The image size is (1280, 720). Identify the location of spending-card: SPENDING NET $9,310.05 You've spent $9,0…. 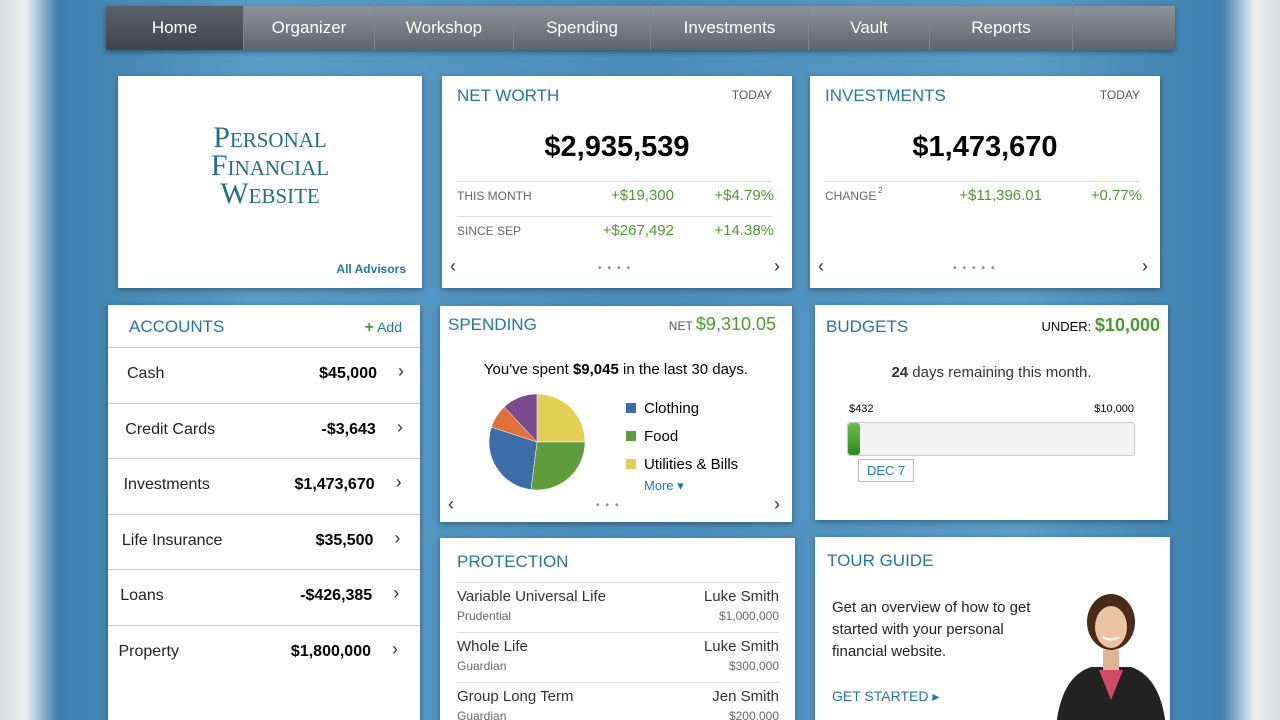
(616, 414).